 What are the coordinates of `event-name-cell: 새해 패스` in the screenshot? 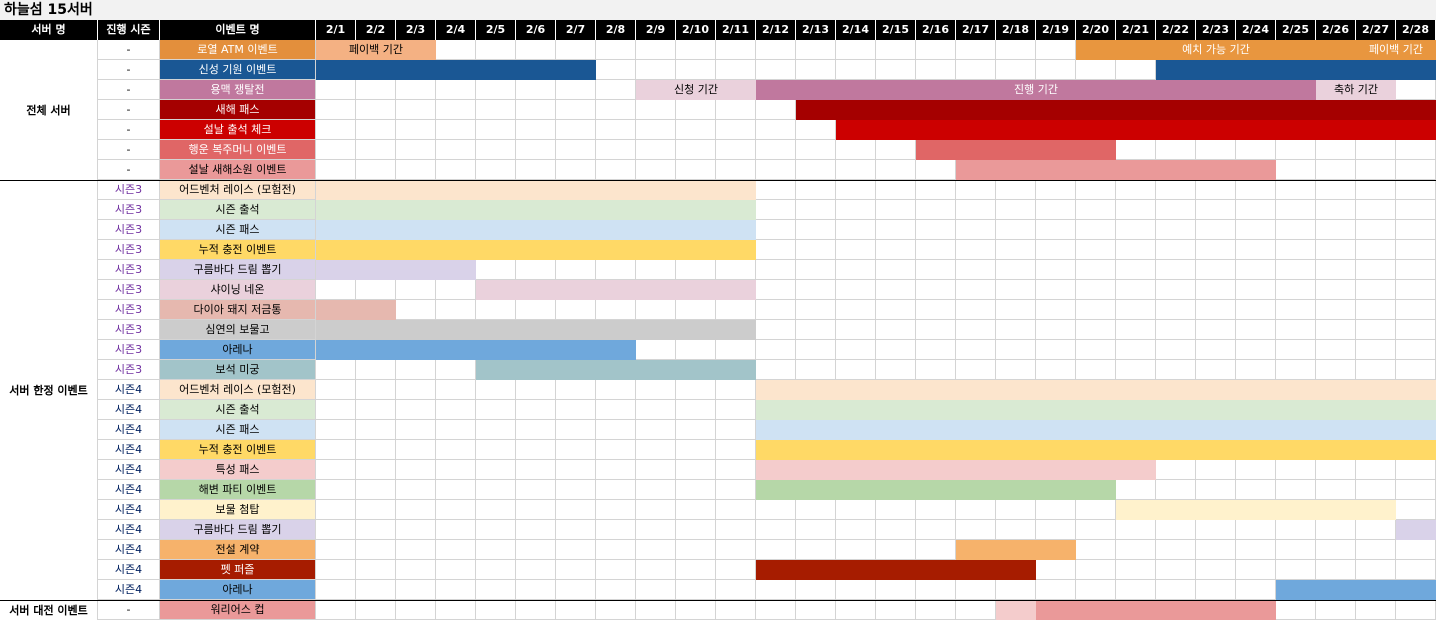 It's located at (238, 110).